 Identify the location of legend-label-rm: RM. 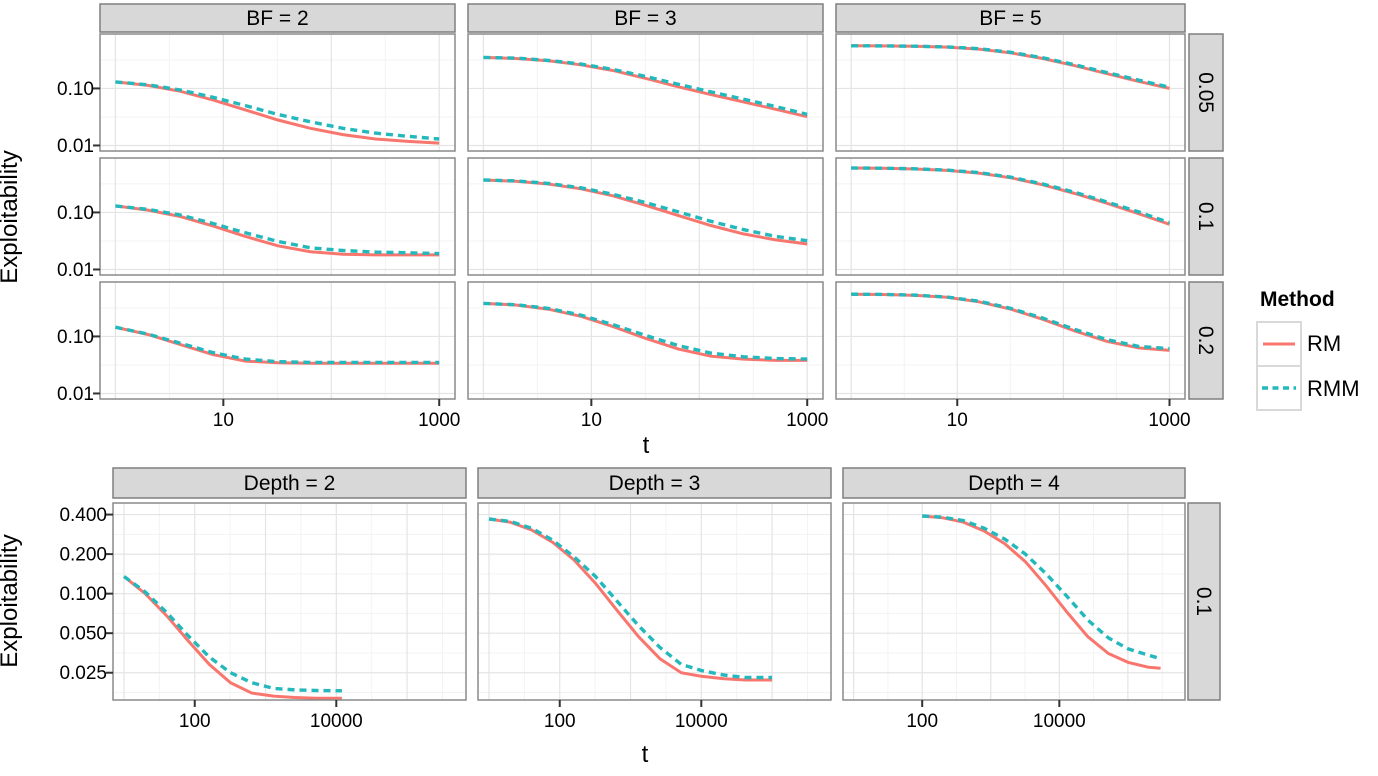
(1324, 343).